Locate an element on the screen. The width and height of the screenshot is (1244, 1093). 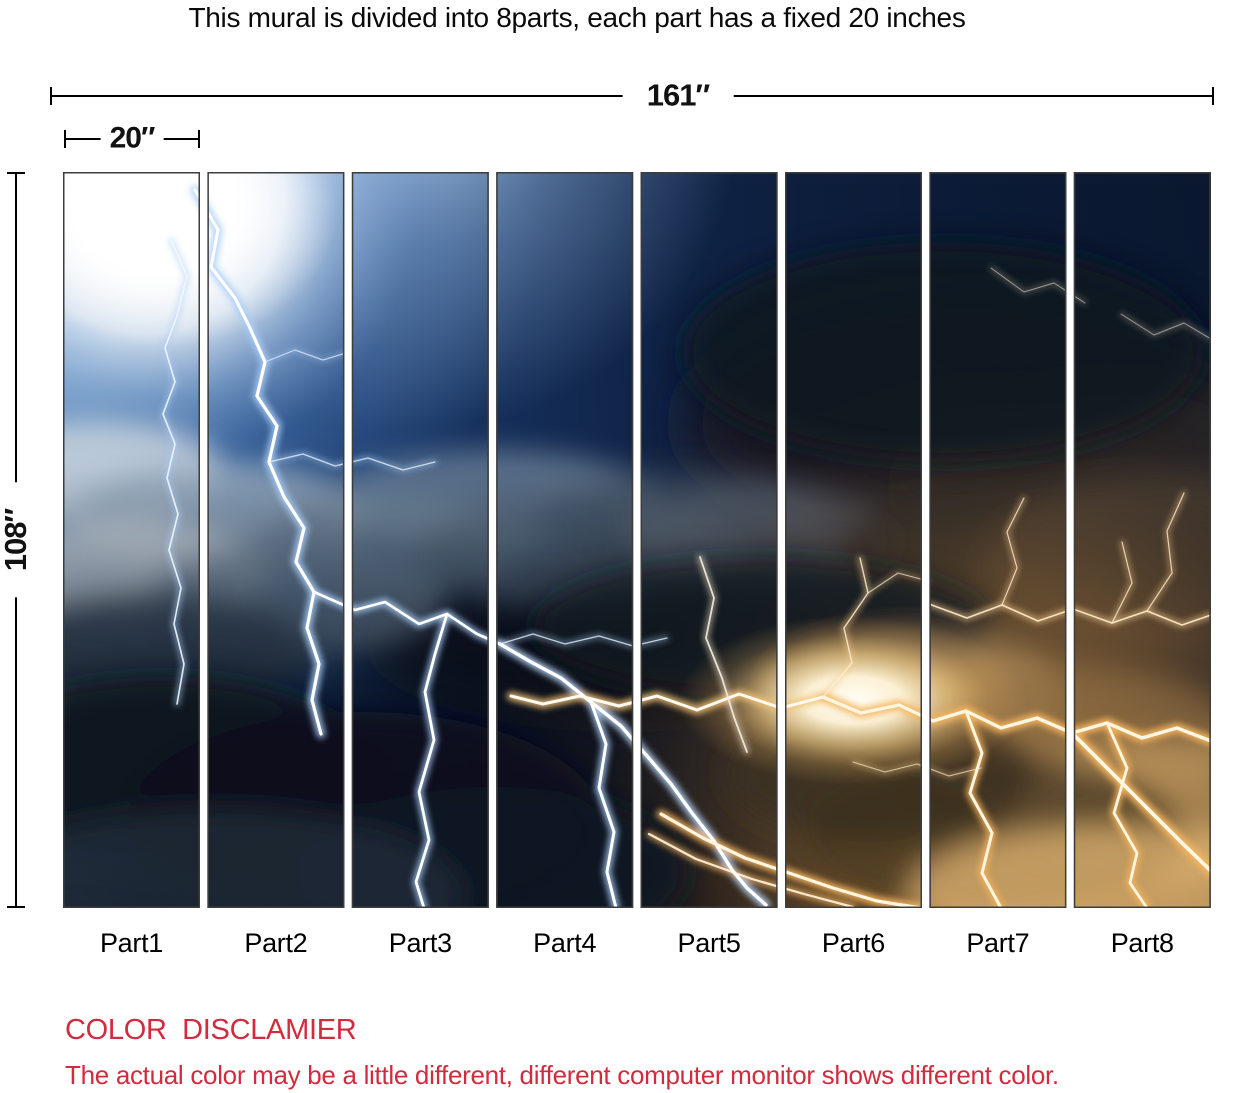
part-label-4: Part4 is located at coordinates (565, 943).